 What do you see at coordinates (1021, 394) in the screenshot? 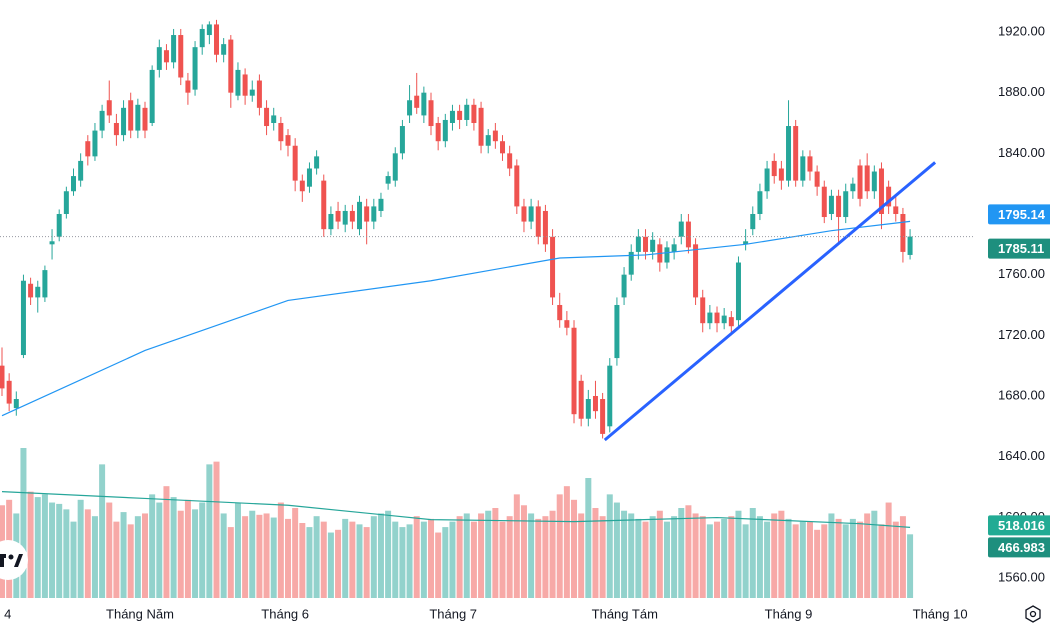
I see `y-tick-label: 1680.00` at bounding box center [1021, 394].